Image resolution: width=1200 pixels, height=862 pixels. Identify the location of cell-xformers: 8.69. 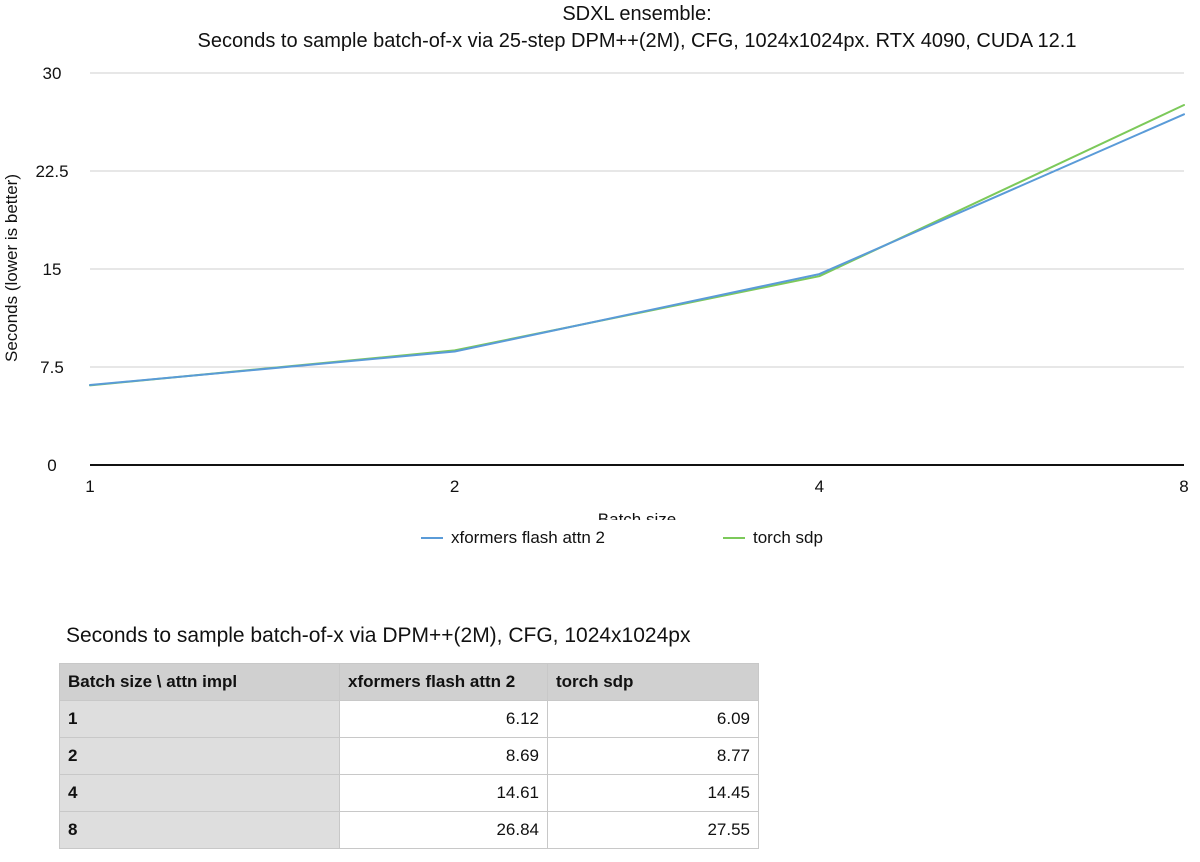
(443, 756).